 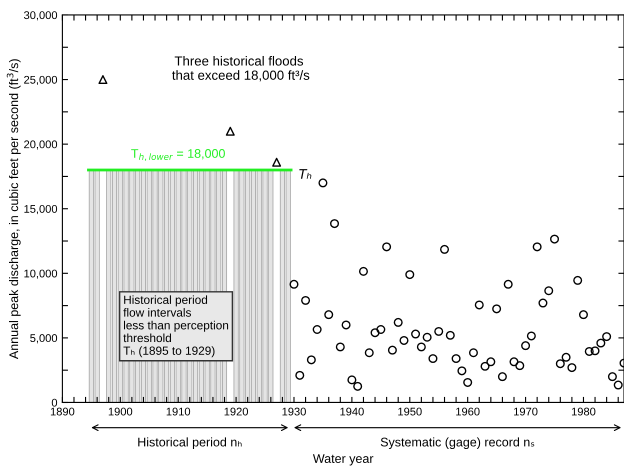 What do you see at coordinates (41, 81) in the screenshot?
I see `y-tick-label: 25,000` at bounding box center [41, 81].